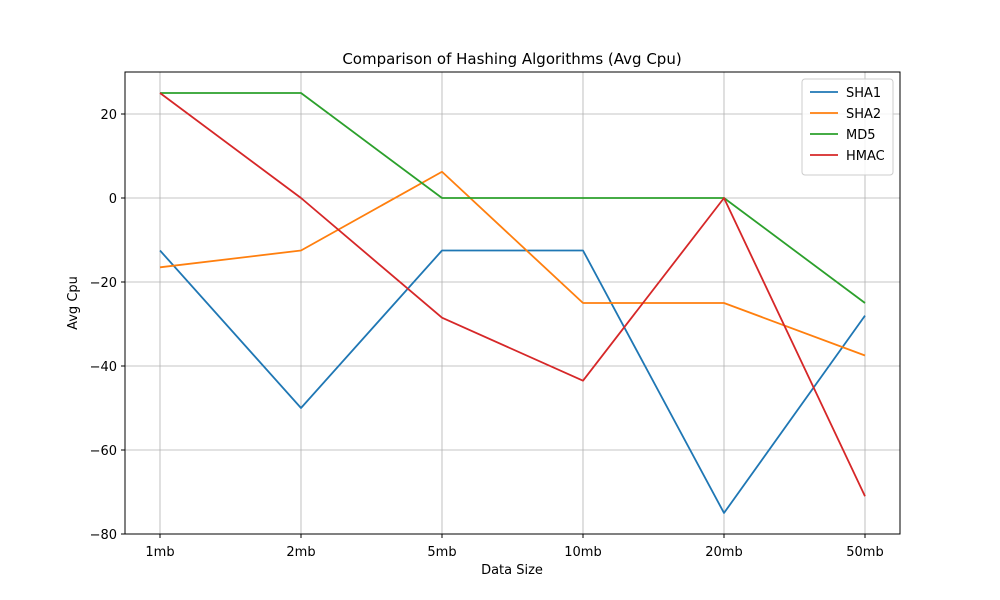 Image resolution: width=1000 pixels, height=600 pixels. I want to click on y-tick-label: 20, so click(108, 115).